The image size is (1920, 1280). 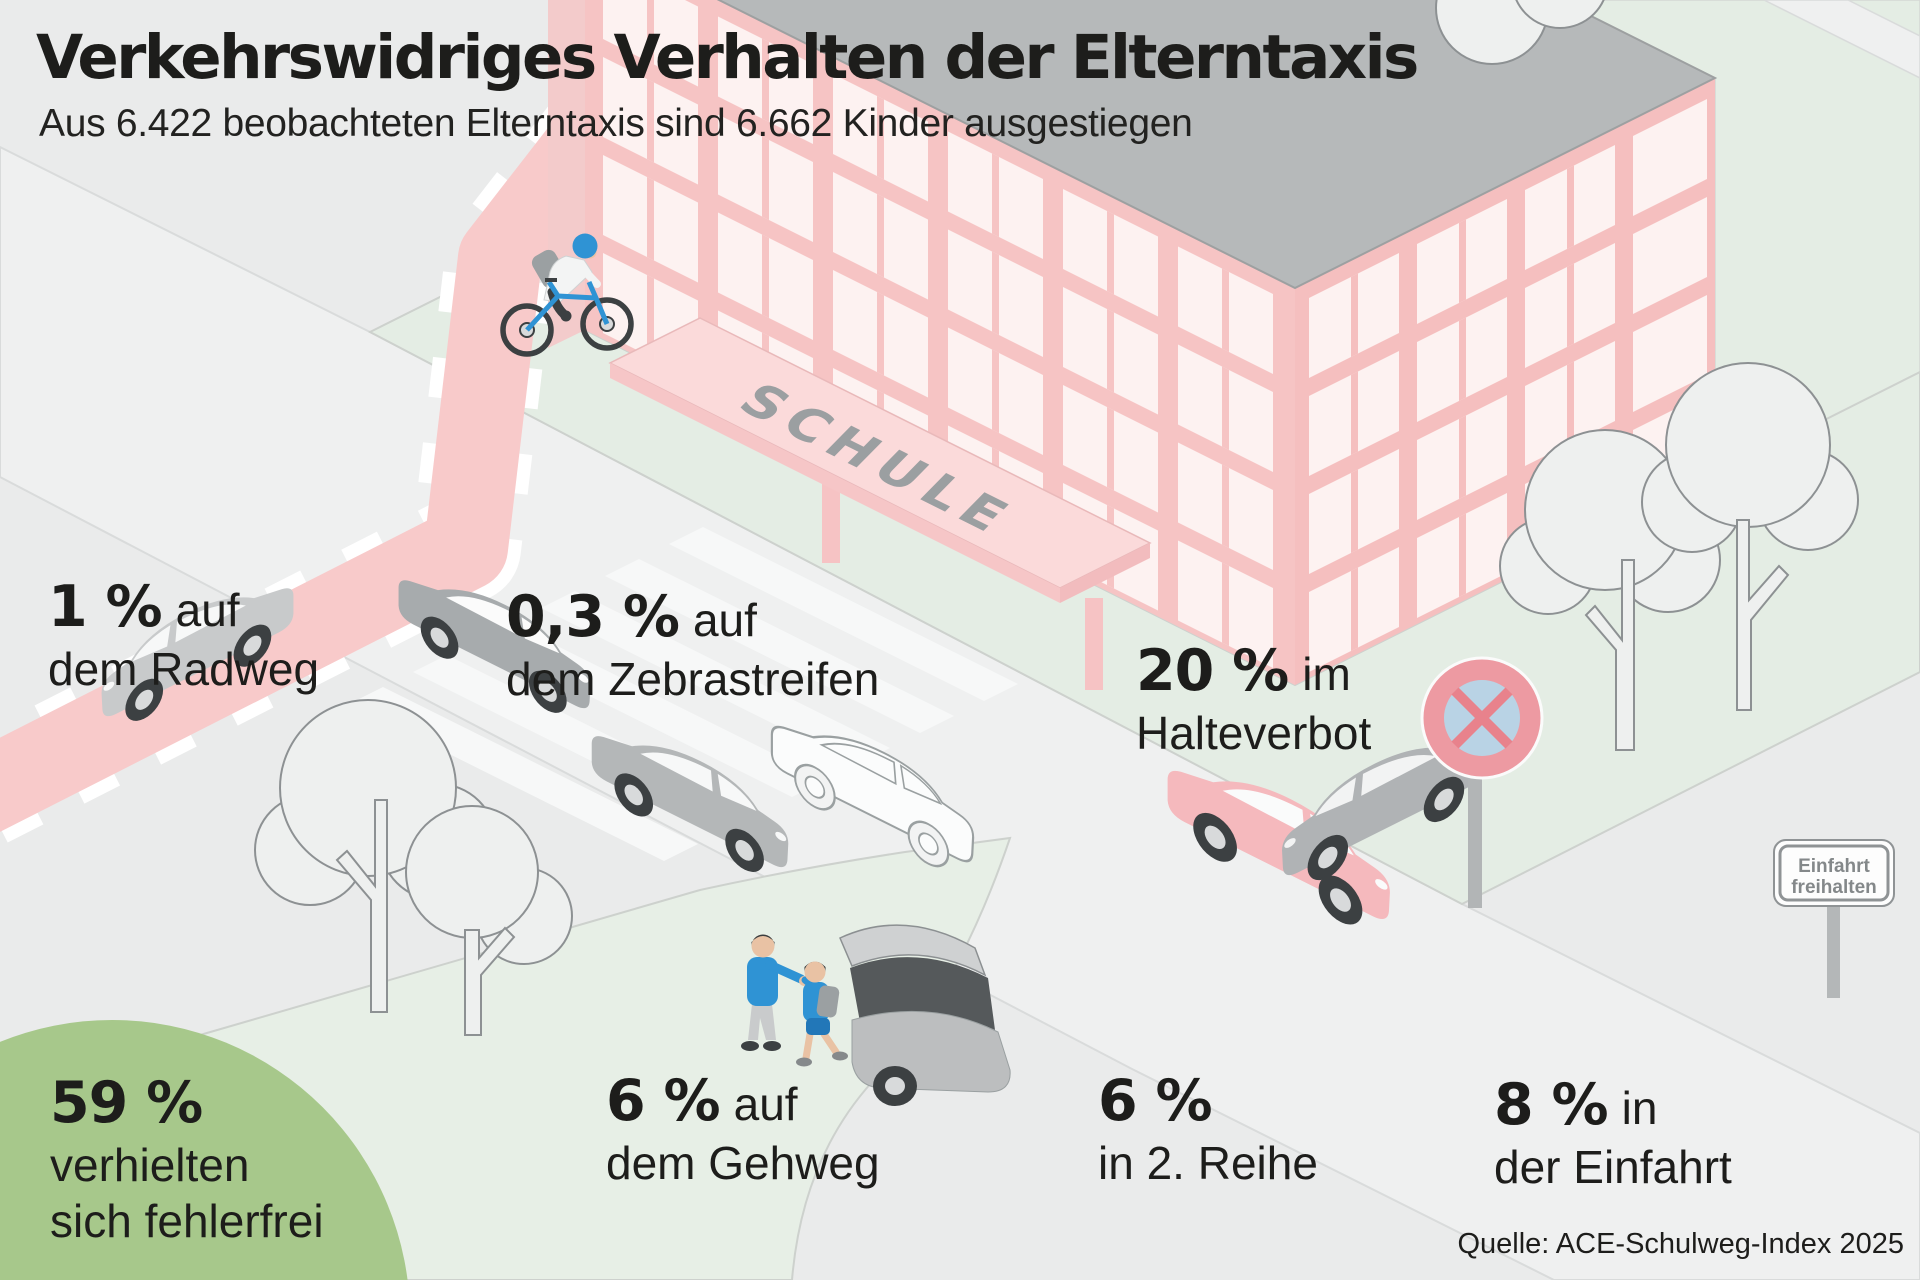 What do you see at coordinates (1834, 887) in the screenshot?
I see `entrance-sign-line2: freihalten` at bounding box center [1834, 887].